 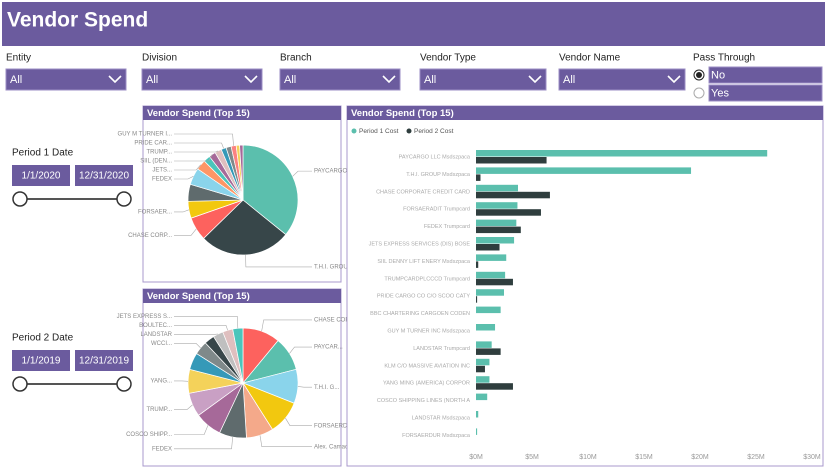 What do you see at coordinates (448, 58) in the screenshot?
I see `filter-label: Vendor Type` at bounding box center [448, 58].